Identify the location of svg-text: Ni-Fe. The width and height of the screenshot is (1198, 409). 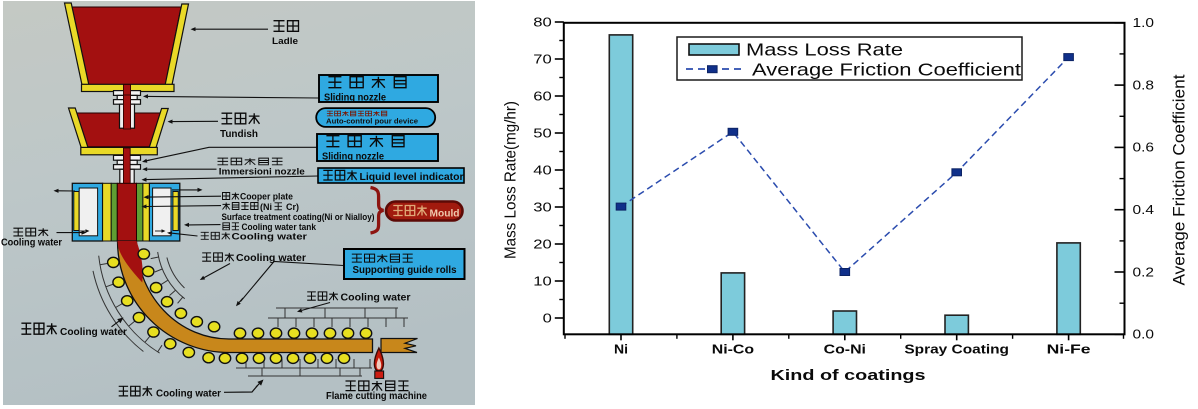
(1069, 350).